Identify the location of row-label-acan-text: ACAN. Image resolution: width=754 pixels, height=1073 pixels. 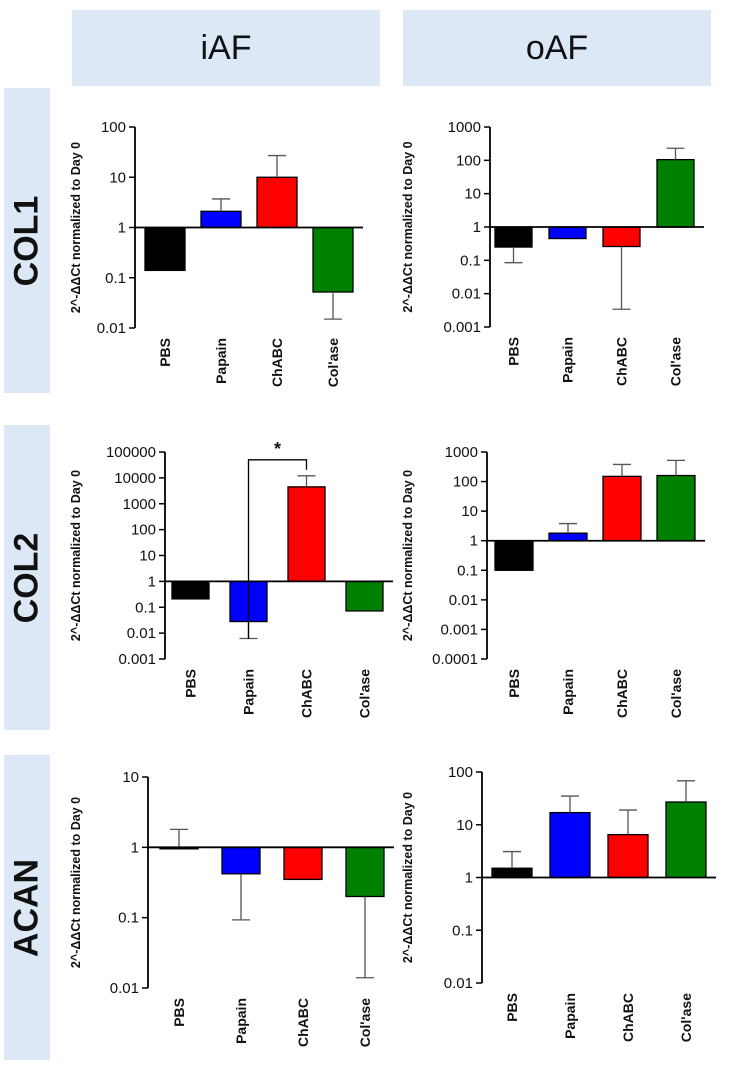
(26, 907).